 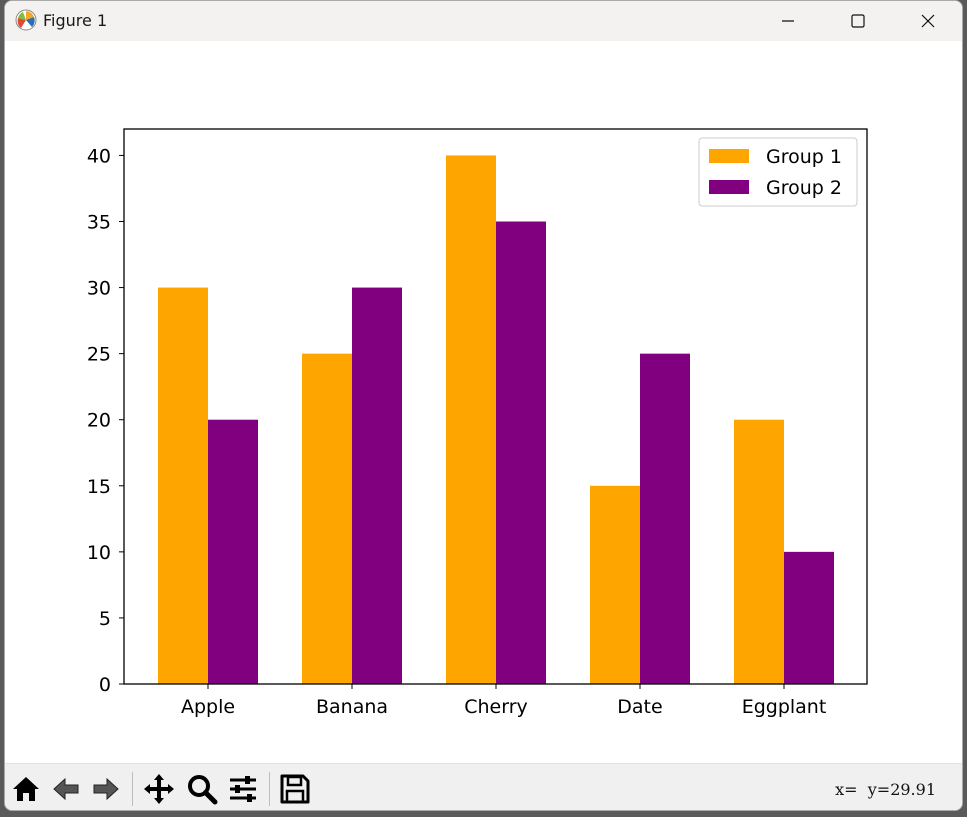 I want to click on close-icon, so click(x=928, y=21).